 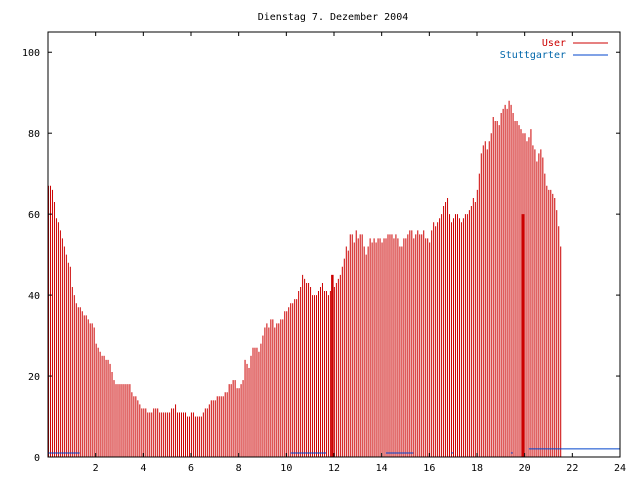 I want to click on legend: User Stuttgarter, so click(x=554, y=49).